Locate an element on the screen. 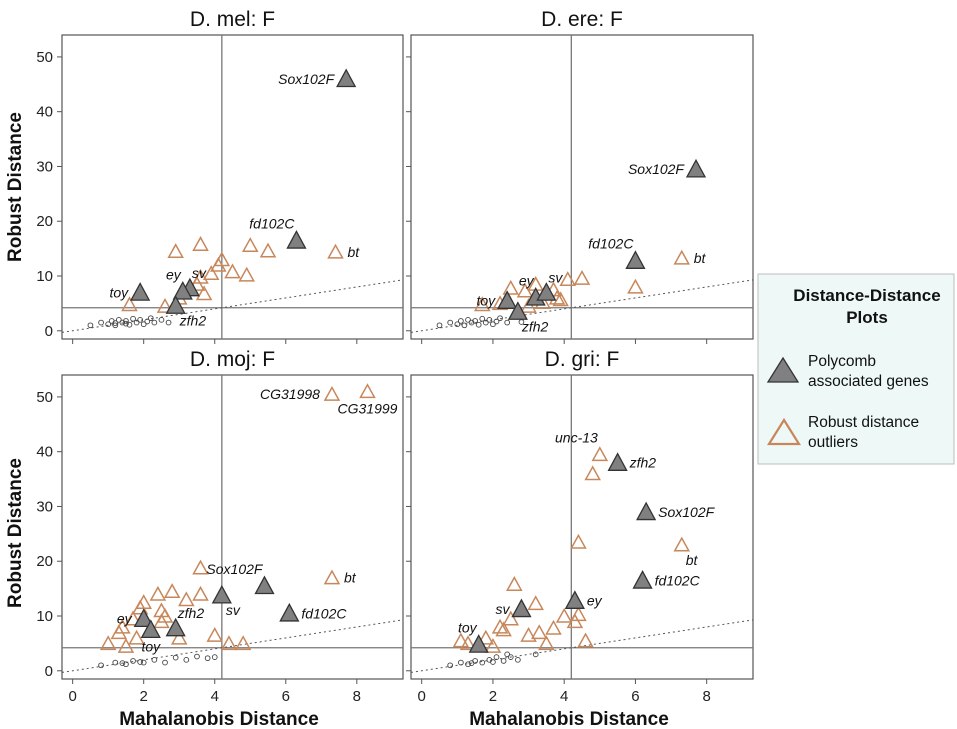 The width and height of the screenshot is (957, 729). y-axis-label-bottom: Robust Distance is located at coordinates (15, 533).